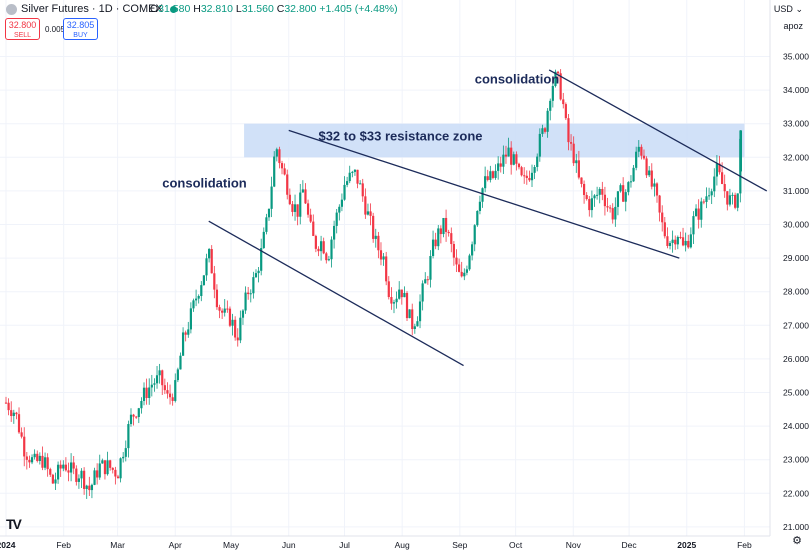 This screenshot has height=552, width=810. Describe the element at coordinates (484, 194) in the screenshot. I see `trendline` at that location.